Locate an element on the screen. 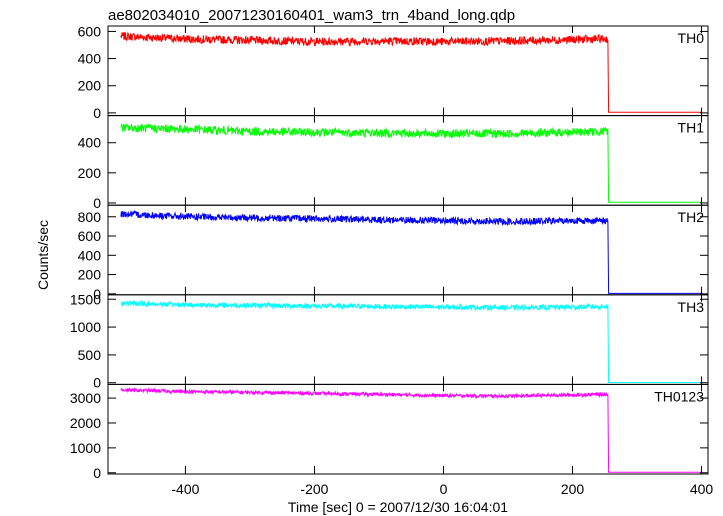  series-label-th2: TH2 is located at coordinates (691, 217).